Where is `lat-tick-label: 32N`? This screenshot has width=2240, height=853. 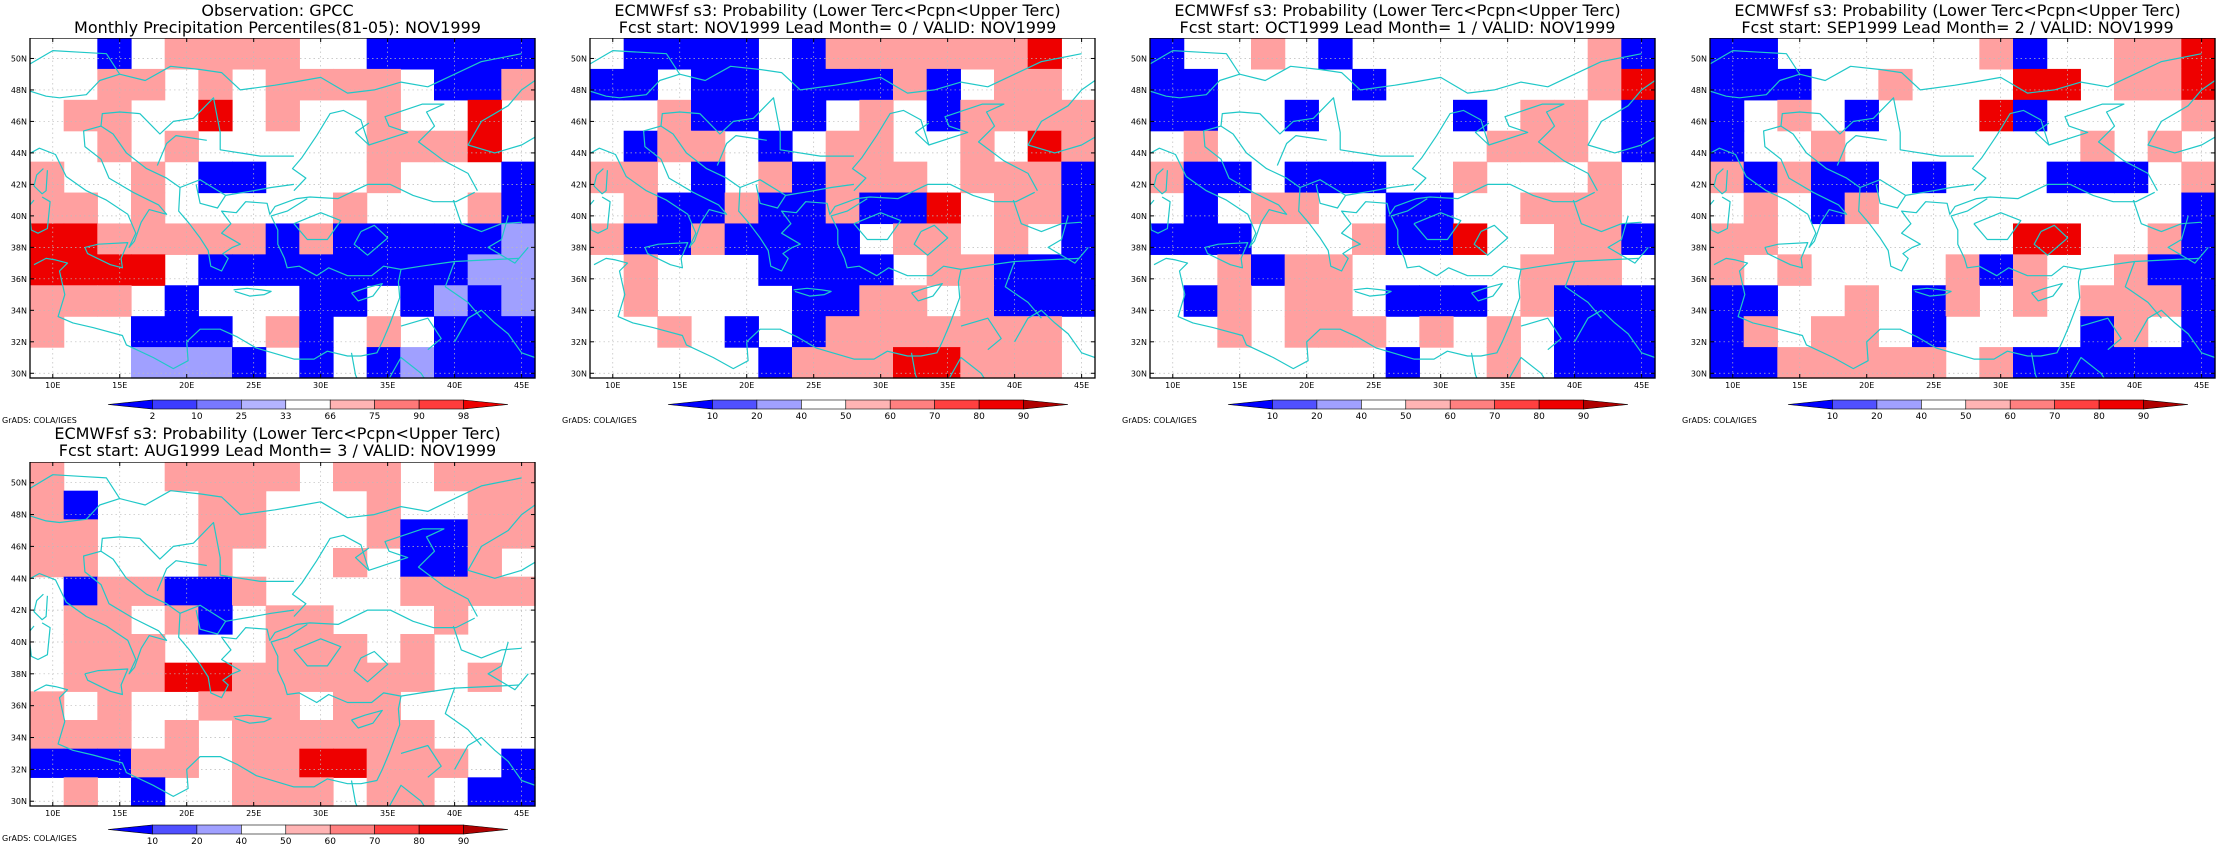
lat-tick-label: 32N is located at coordinates (19, 342).